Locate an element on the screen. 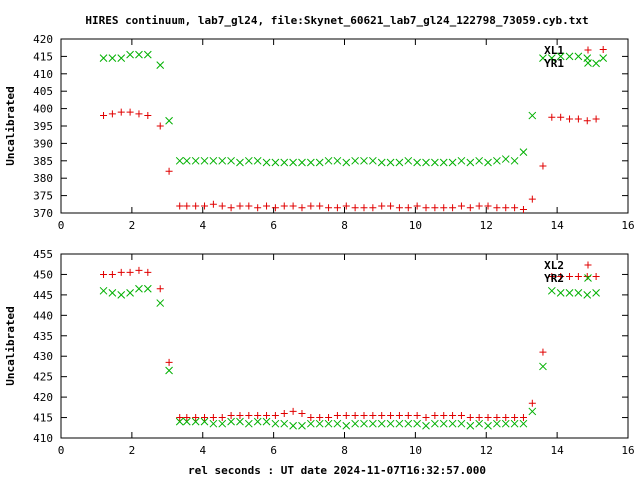 This screenshot has height=480, width=640. x-tick-label: 6 is located at coordinates (273, 225).